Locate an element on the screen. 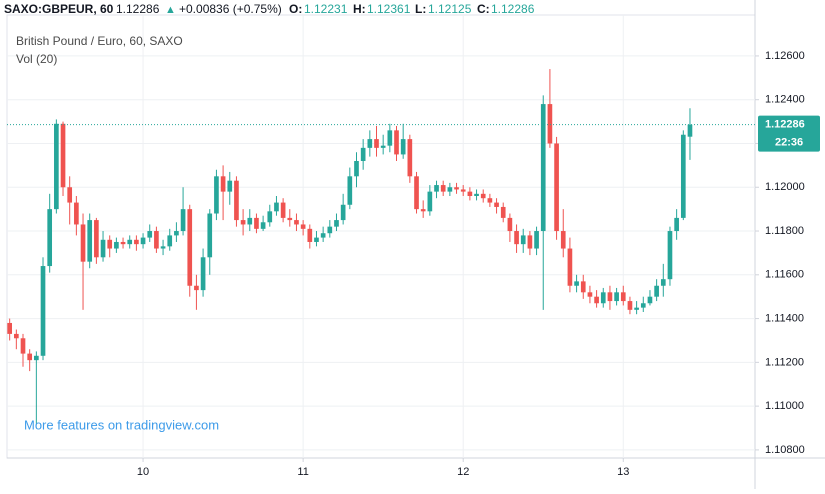  x-tick-label: 12 is located at coordinates (463, 472).